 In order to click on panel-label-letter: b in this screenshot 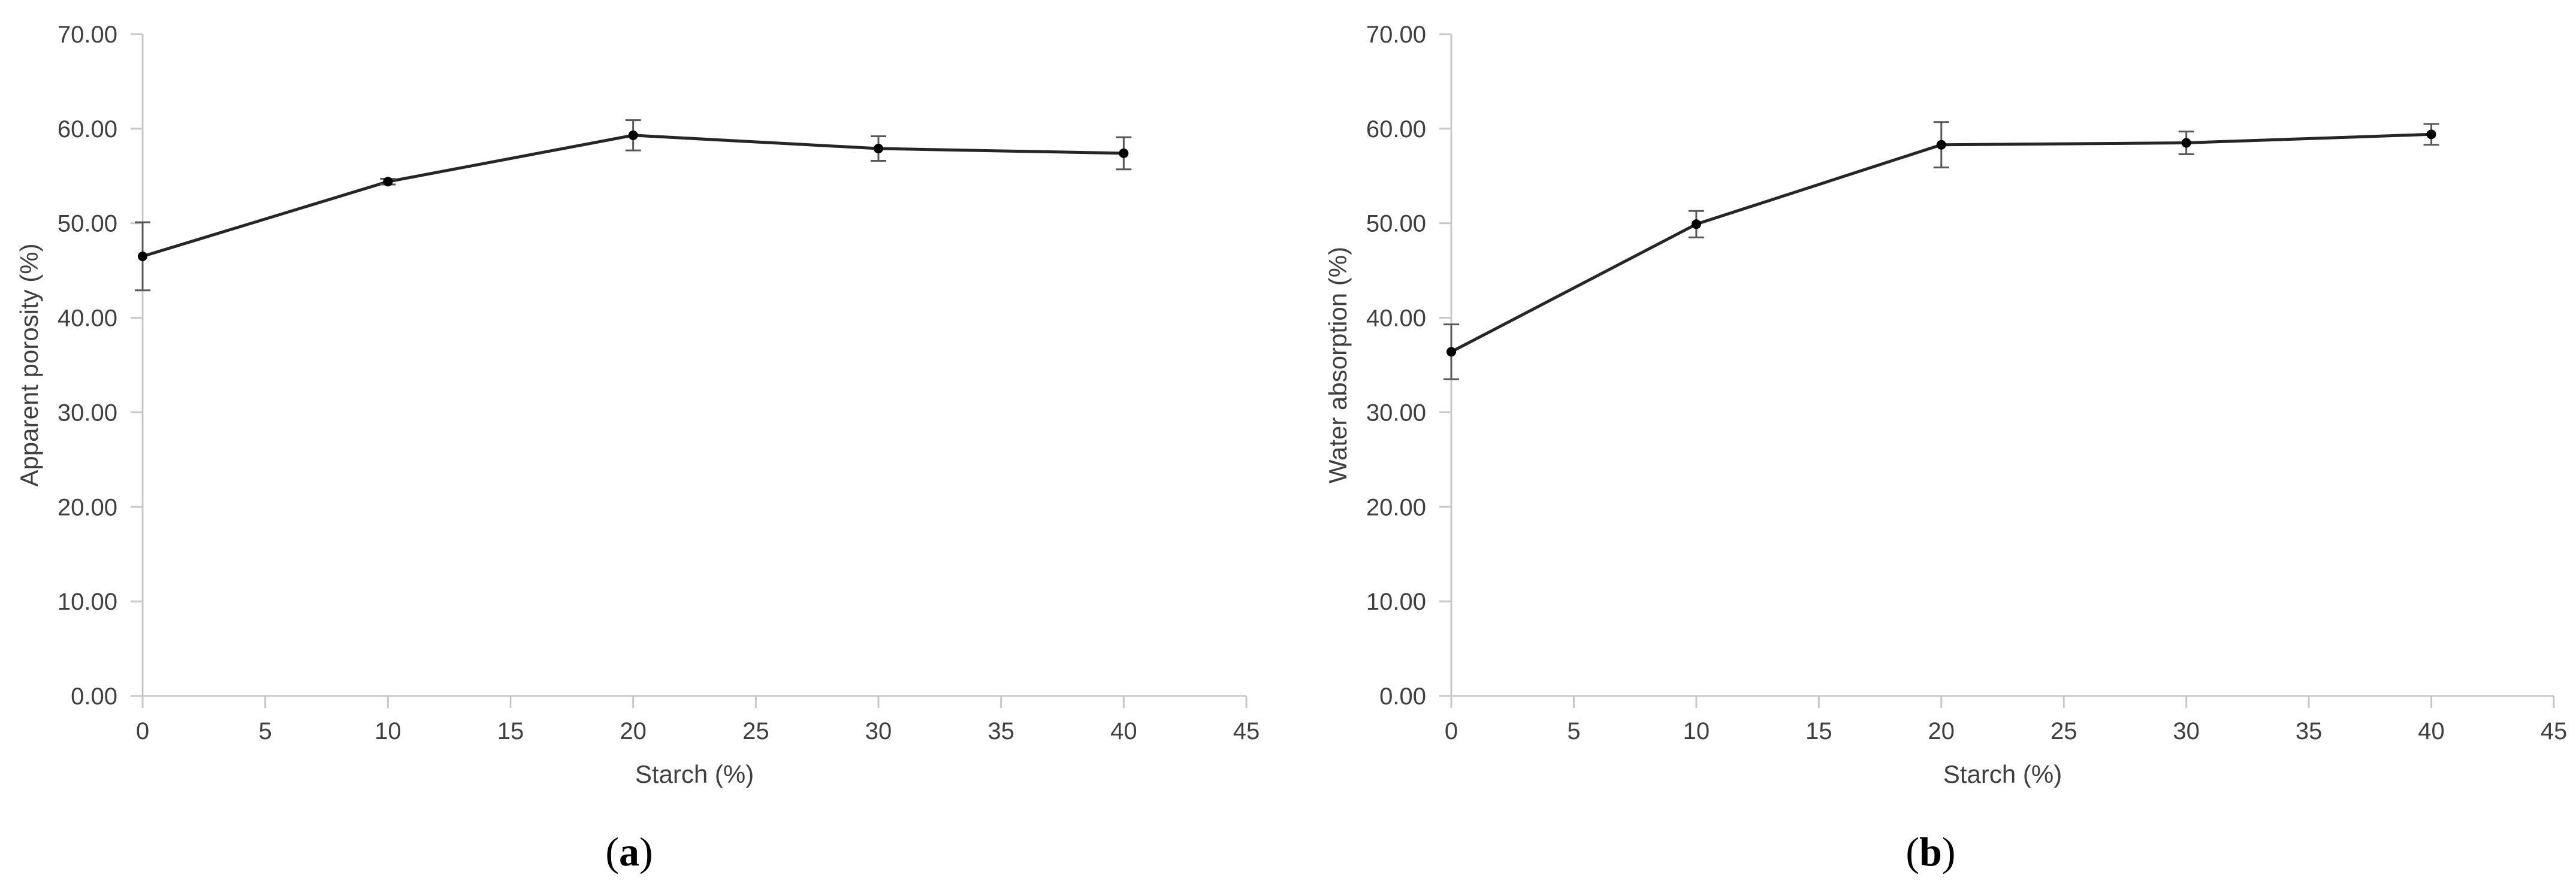, I will do `click(1931, 851)`.